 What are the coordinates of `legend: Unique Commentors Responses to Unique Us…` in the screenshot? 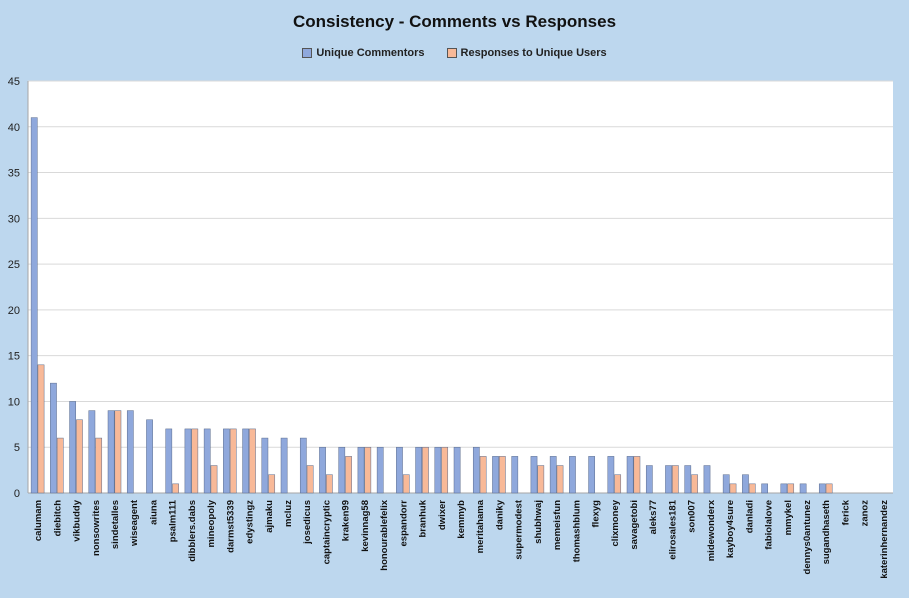 It's located at (454, 53).